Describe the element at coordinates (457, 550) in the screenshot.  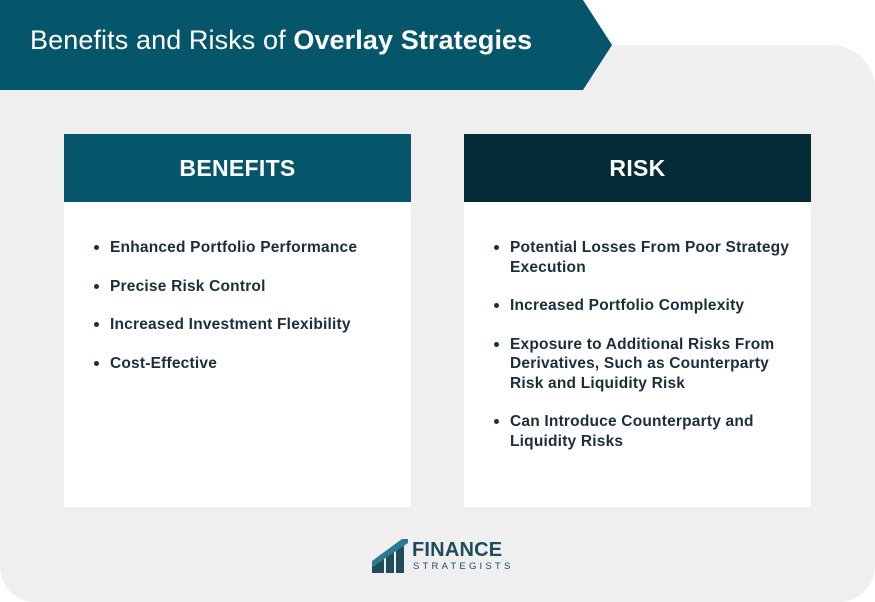
I see `logo-wordmark: FINANCE` at that location.